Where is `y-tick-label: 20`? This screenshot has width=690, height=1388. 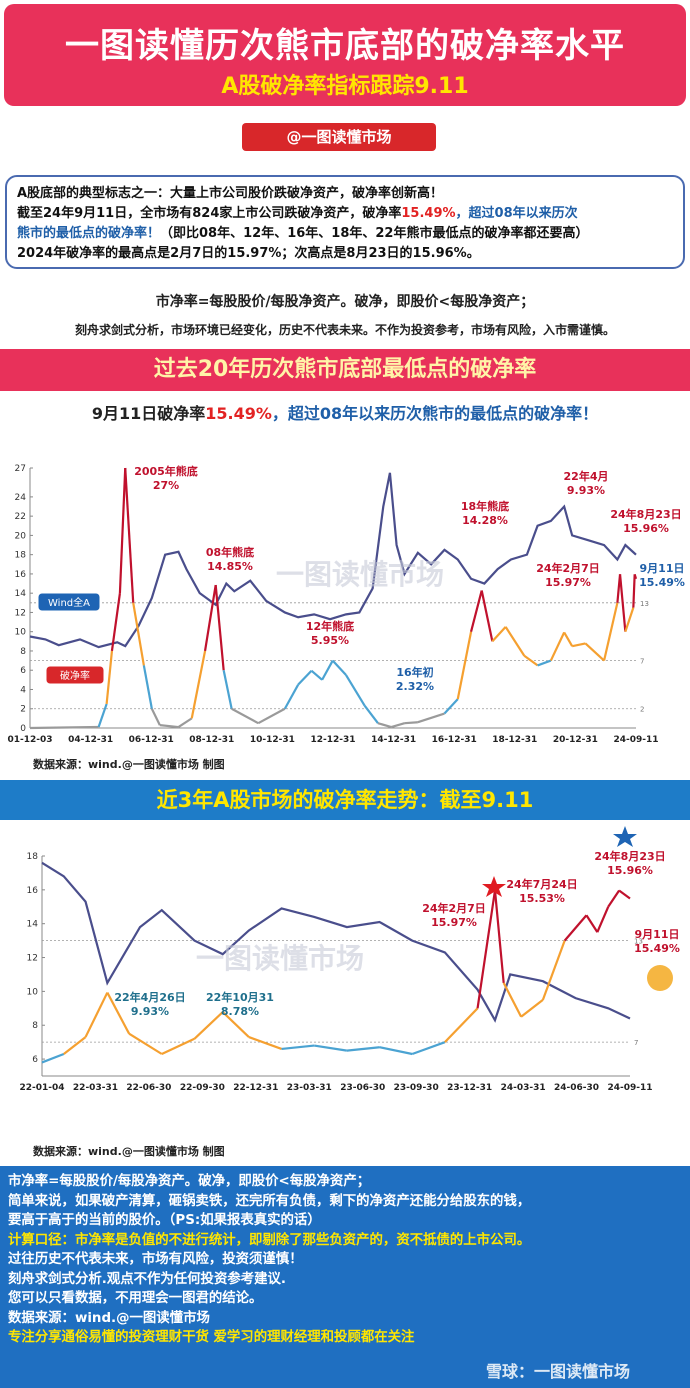 y-tick-label: 20 is located at coordinates (21, 536).